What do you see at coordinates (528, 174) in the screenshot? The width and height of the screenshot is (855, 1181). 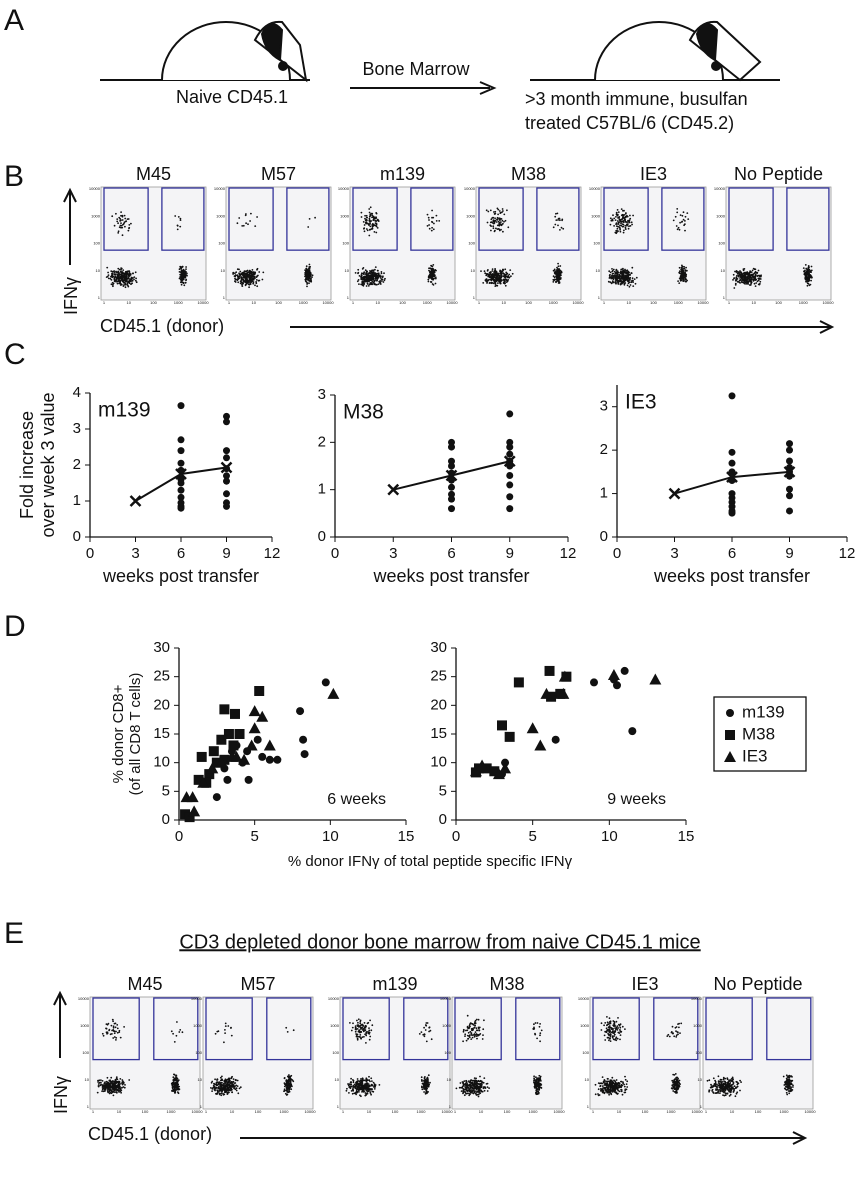 I see `plot-title: M38` at bounding box center [528, 174].